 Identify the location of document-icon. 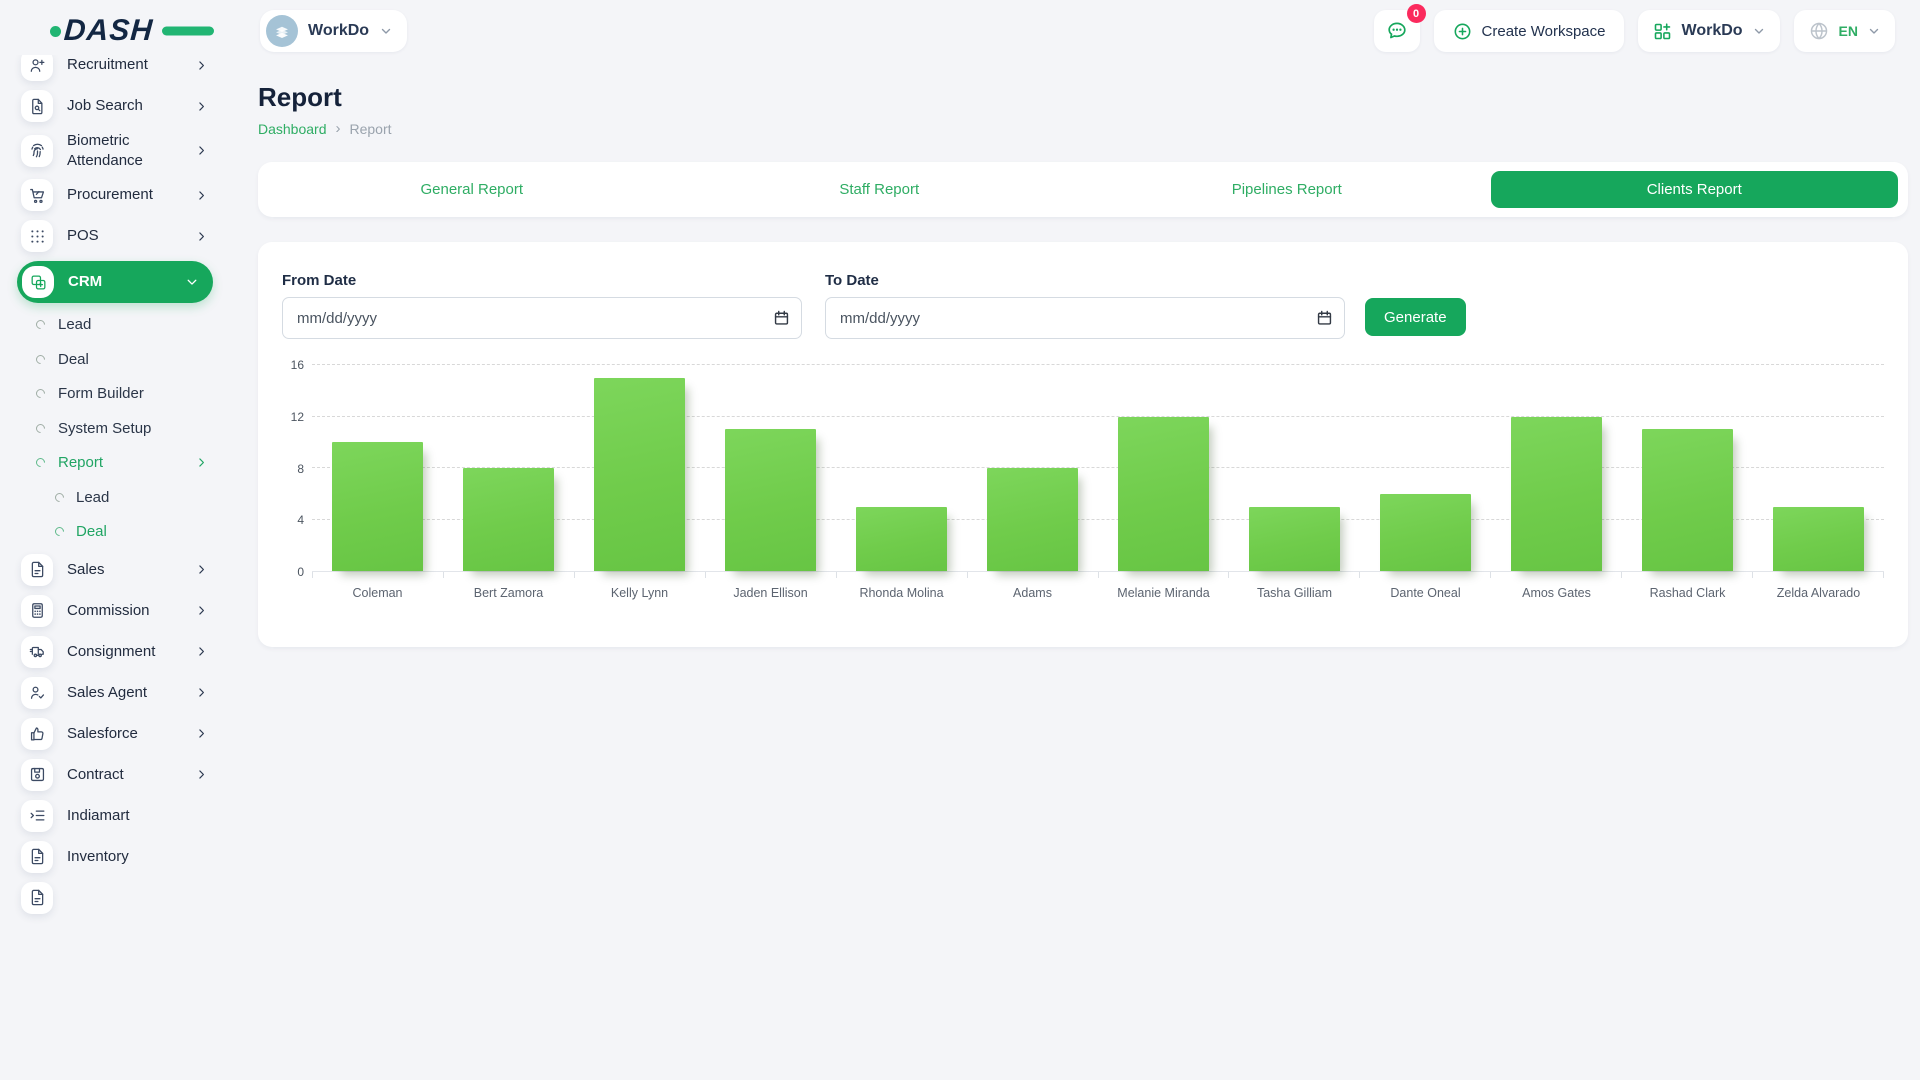
(37, 897).